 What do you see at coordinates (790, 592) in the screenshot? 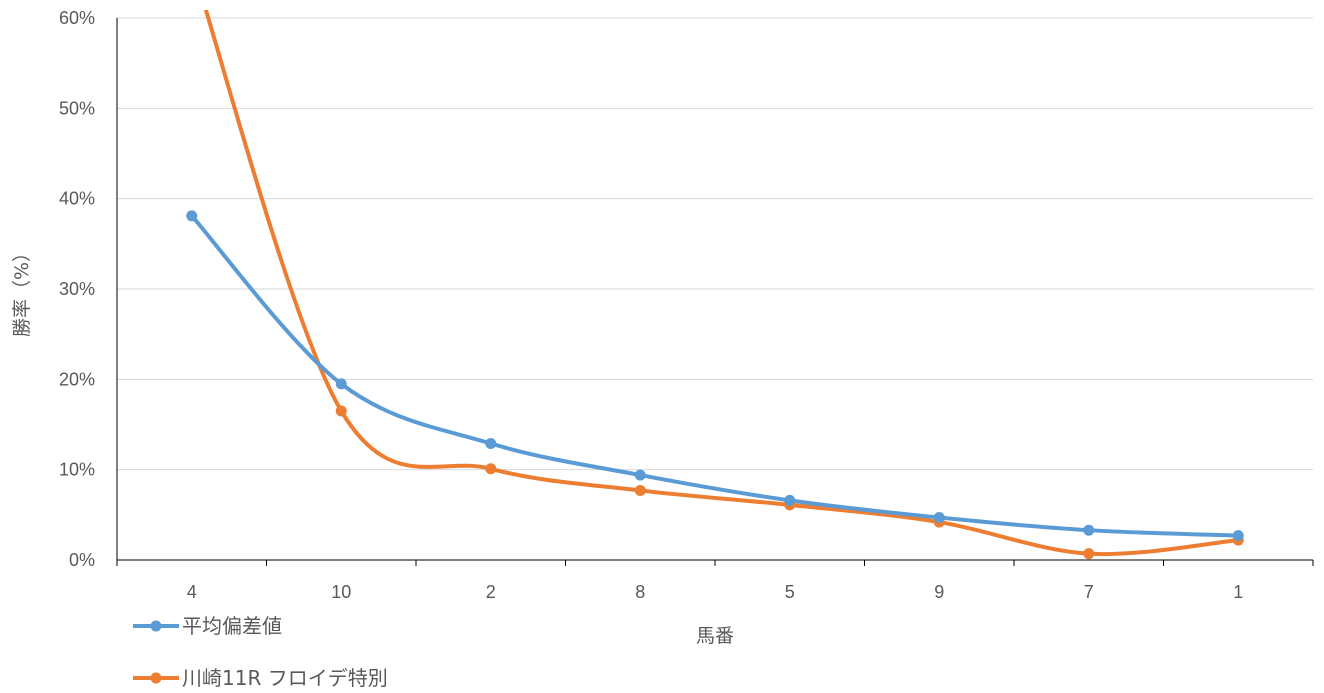
I see `x-tick-label: 5` at bounding box center [790, 592].